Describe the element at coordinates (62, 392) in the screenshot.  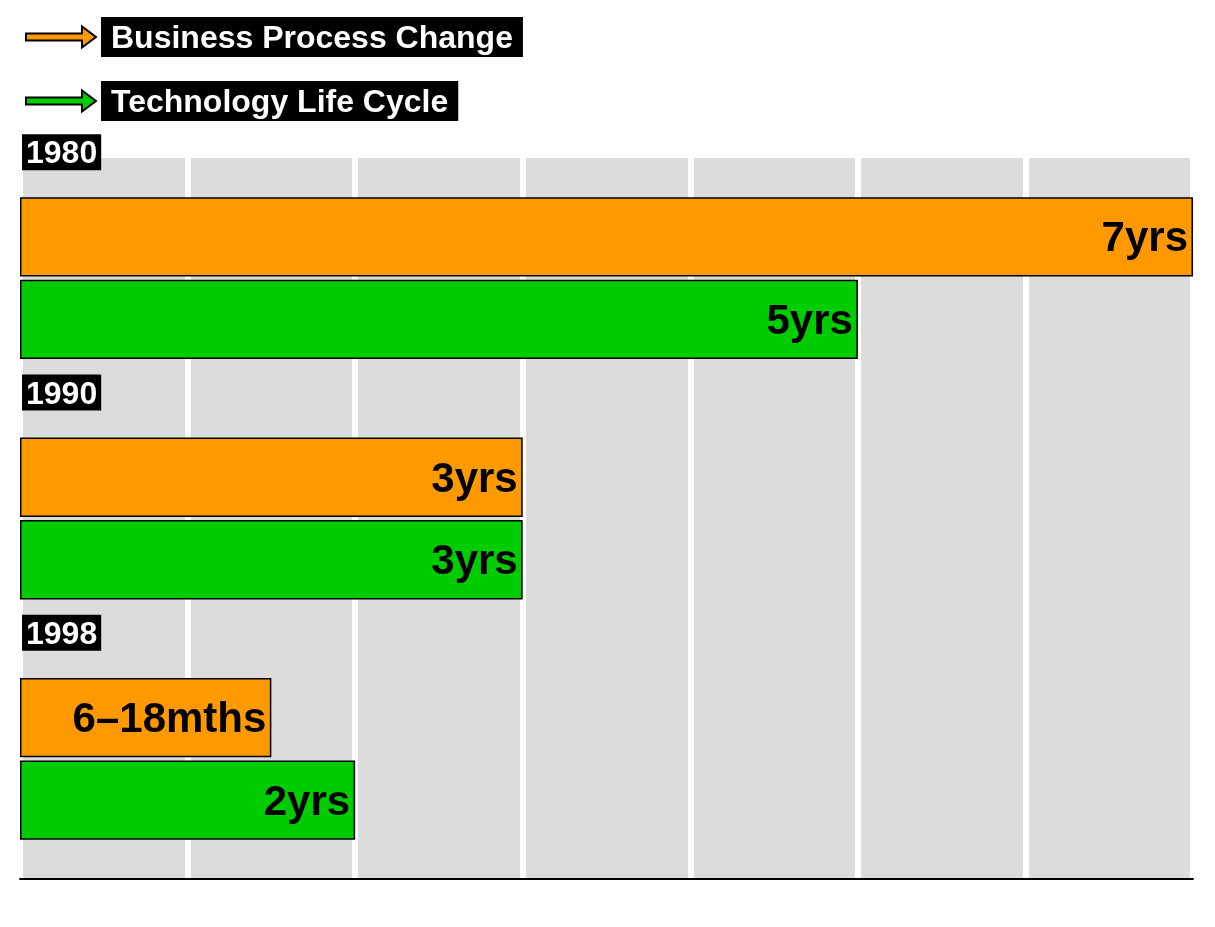
I see `y-tick-label: 1990` at that location.